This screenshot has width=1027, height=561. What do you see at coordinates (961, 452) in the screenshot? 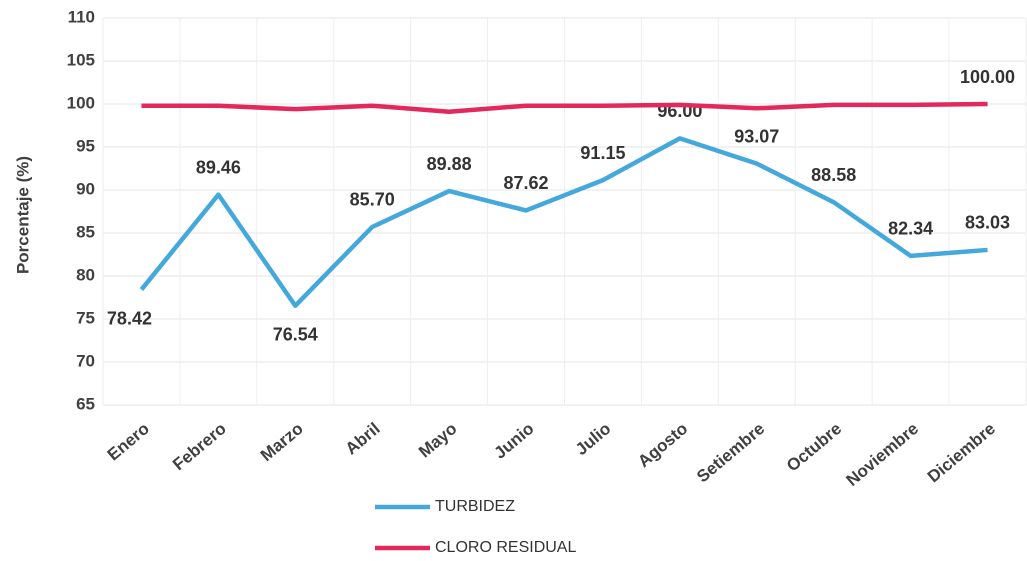
I see `x-tick-label: Diciembre` at bounding box center [961, 452].